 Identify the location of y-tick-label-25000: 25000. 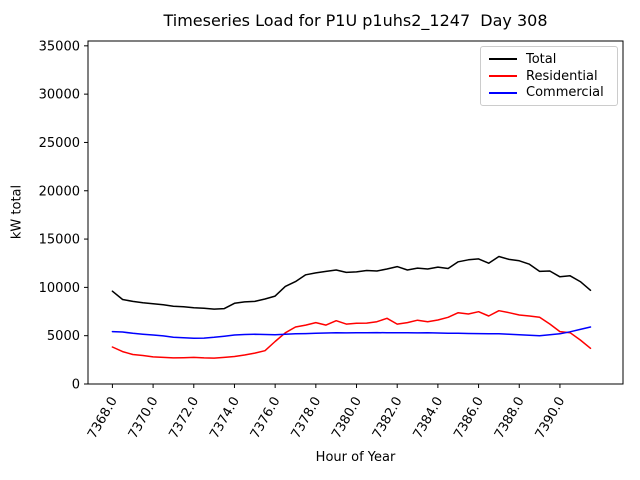
(59, 143).